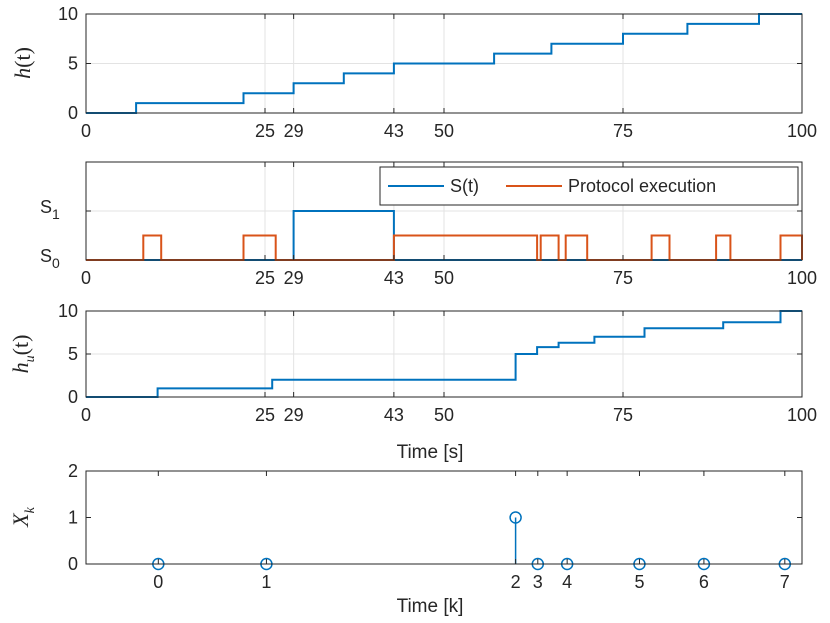 This screenshot has width=830, height=623. I want to click on x-tick-label: 4, so click(567, 582).